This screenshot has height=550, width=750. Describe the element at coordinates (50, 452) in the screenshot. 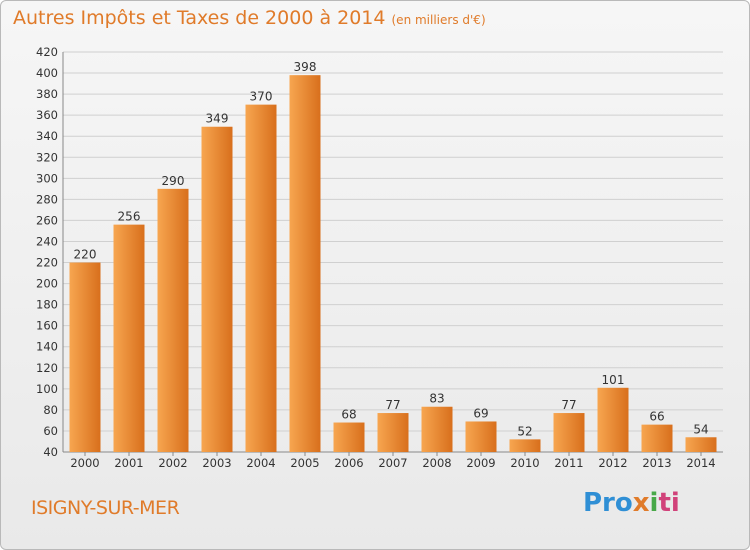

I see `y-tick-label: 40` at that location.